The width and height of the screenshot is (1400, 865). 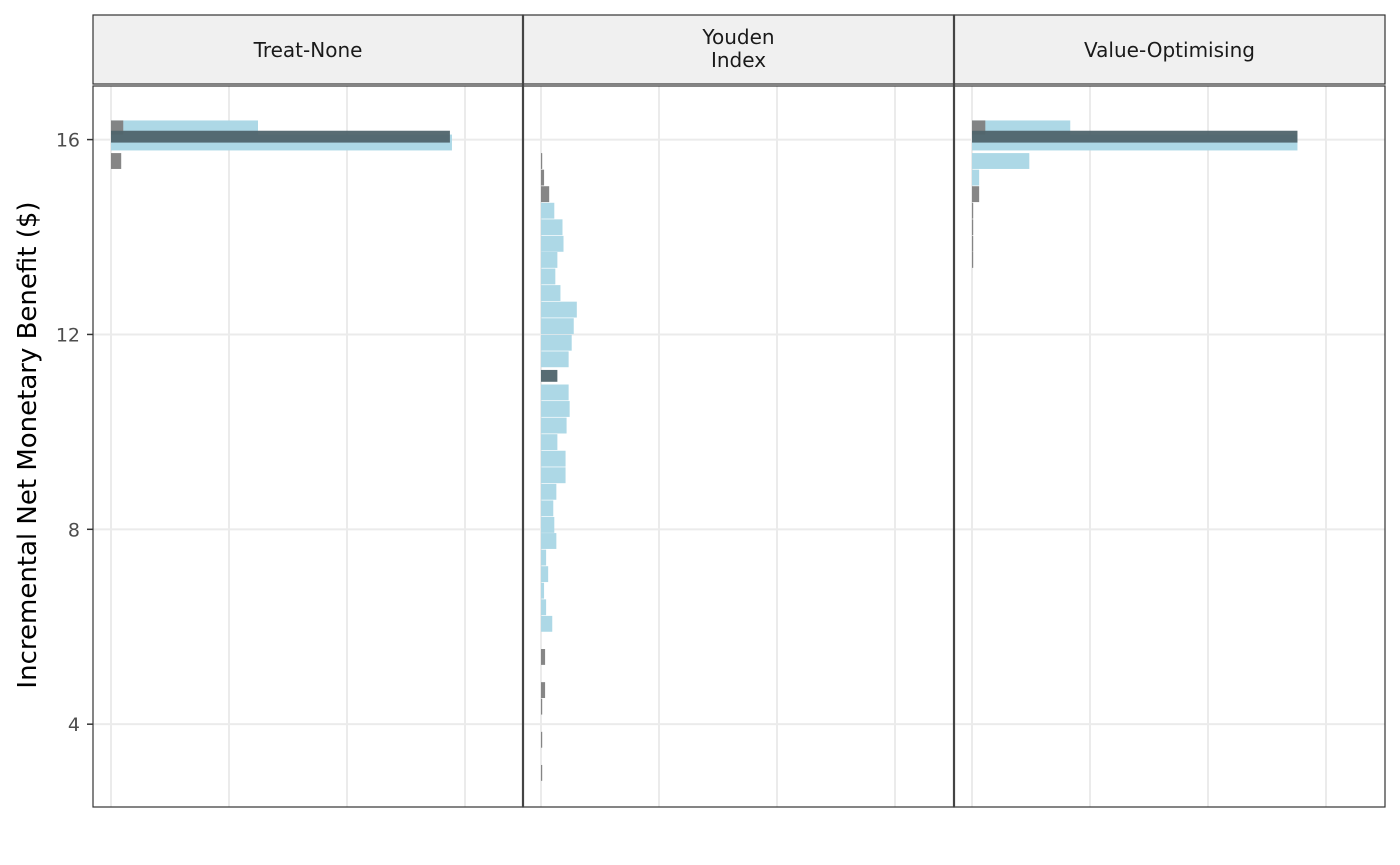 What do you see at coordinates (74, 725) in the screenshot?
I see `y-tick-label: 4` at bounding box center [74, 725].